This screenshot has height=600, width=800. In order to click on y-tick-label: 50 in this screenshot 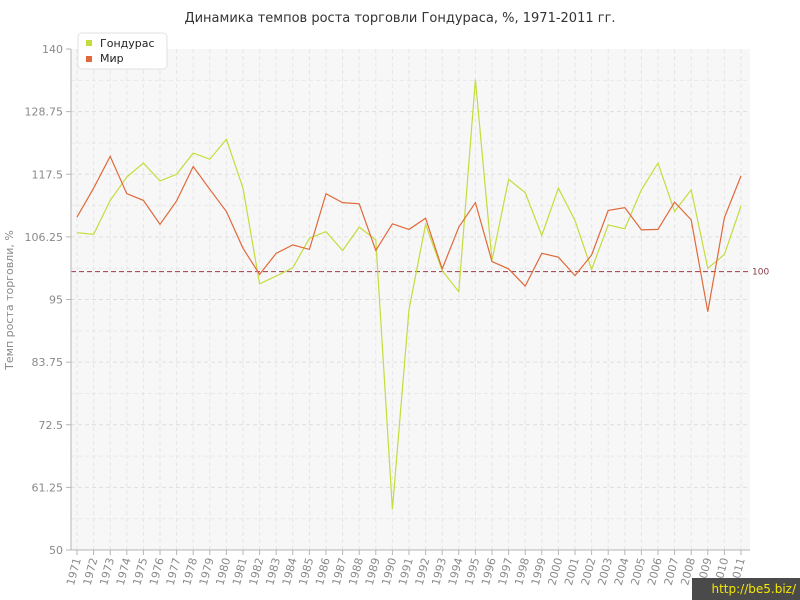, I will do `click(56, 550)`.